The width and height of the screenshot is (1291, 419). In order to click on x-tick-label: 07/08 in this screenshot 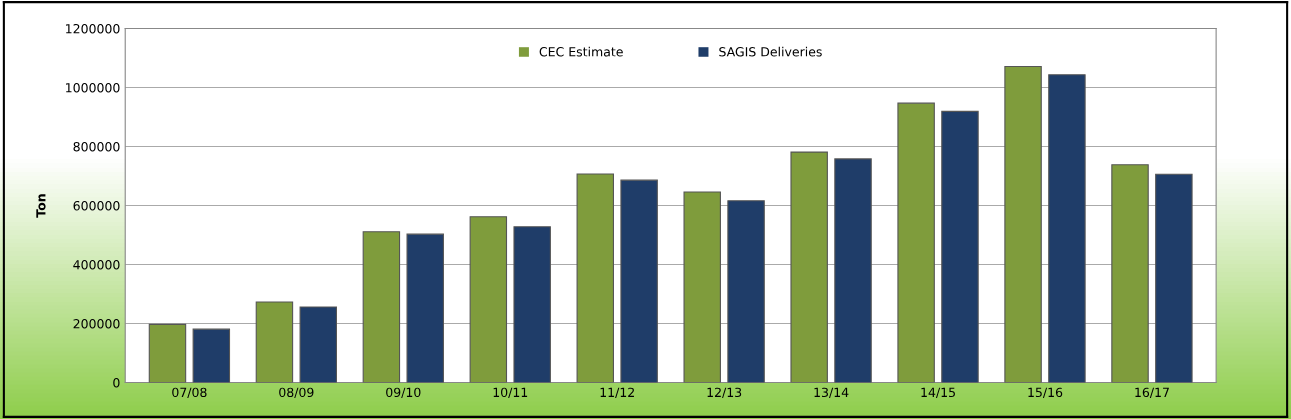, I will do `click(189, 393)`.